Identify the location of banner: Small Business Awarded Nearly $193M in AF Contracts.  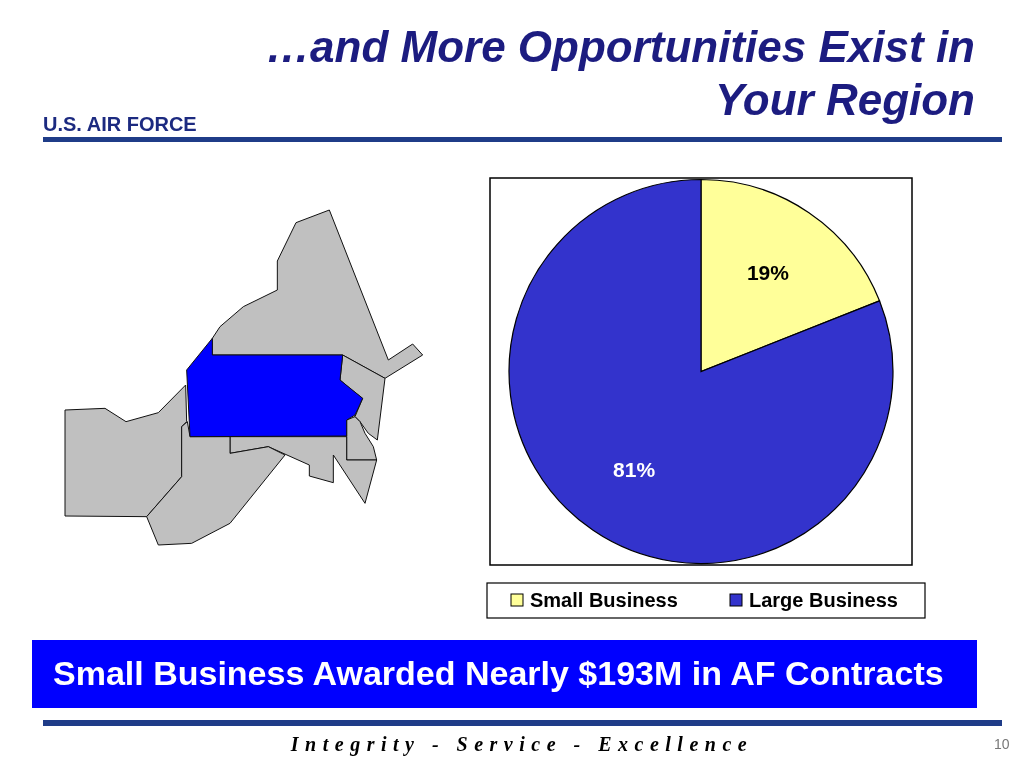
(504, 674).